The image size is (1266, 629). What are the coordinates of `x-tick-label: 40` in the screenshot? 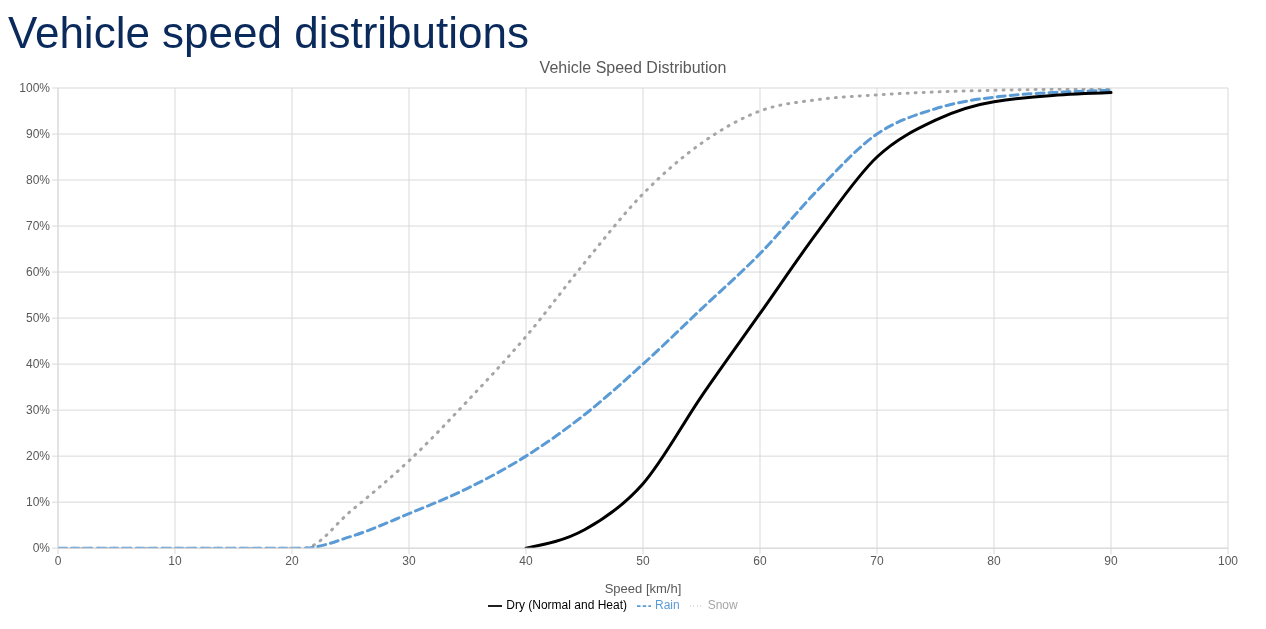 It's located at (526, 560).